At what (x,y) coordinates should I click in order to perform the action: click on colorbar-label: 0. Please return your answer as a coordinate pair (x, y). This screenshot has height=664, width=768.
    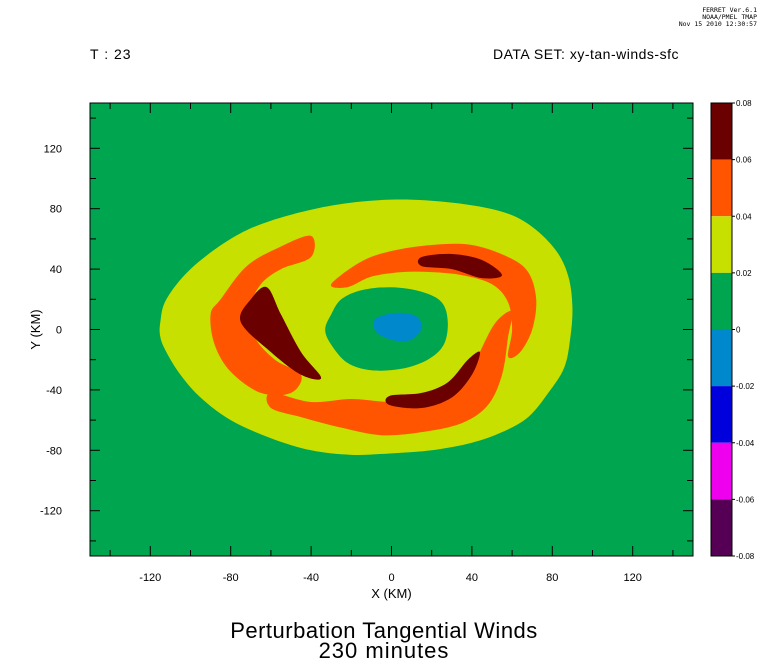
    Looking at the image, I should click on (738, 330).